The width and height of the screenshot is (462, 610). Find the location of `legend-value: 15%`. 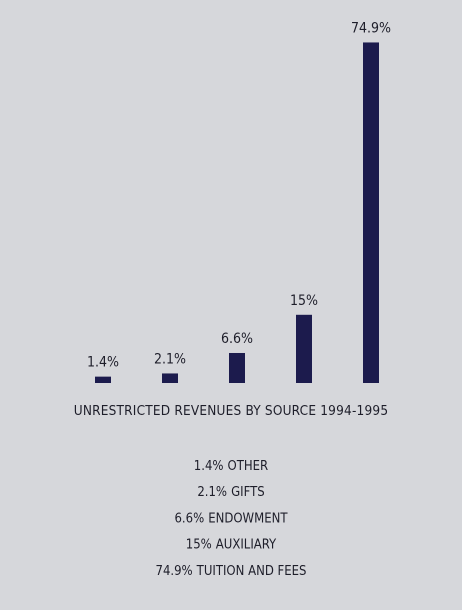

legend-value: 15% is located at coordinates (199, 544).